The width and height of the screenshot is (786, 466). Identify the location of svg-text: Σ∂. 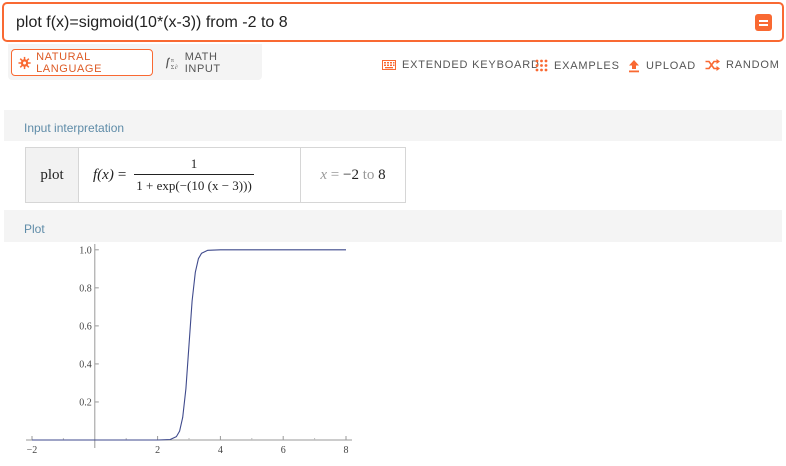
(175, 66).